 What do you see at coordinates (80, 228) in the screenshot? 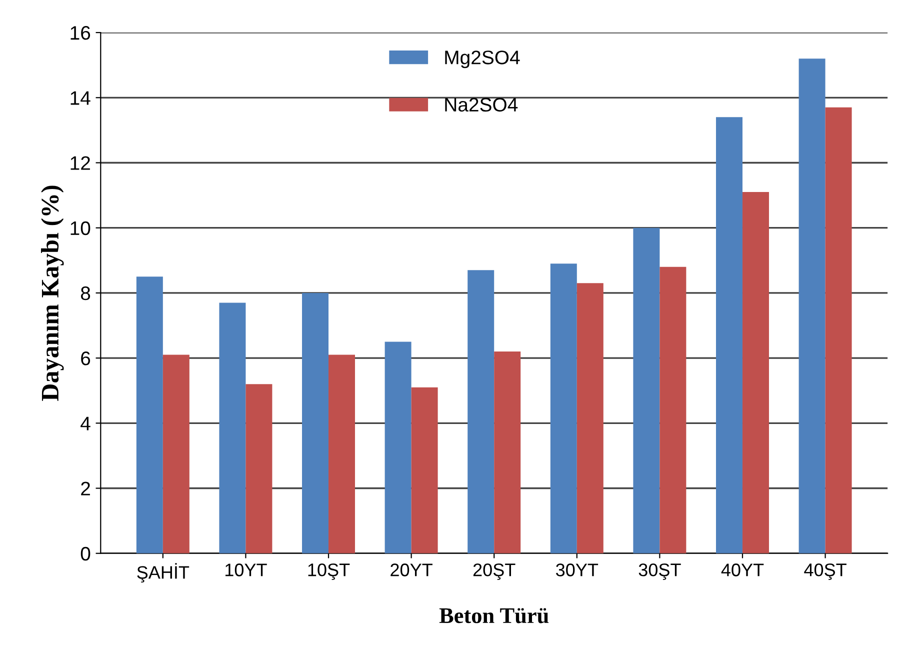
I see `y-tick-label: 10` at bounding box center [80, 228].